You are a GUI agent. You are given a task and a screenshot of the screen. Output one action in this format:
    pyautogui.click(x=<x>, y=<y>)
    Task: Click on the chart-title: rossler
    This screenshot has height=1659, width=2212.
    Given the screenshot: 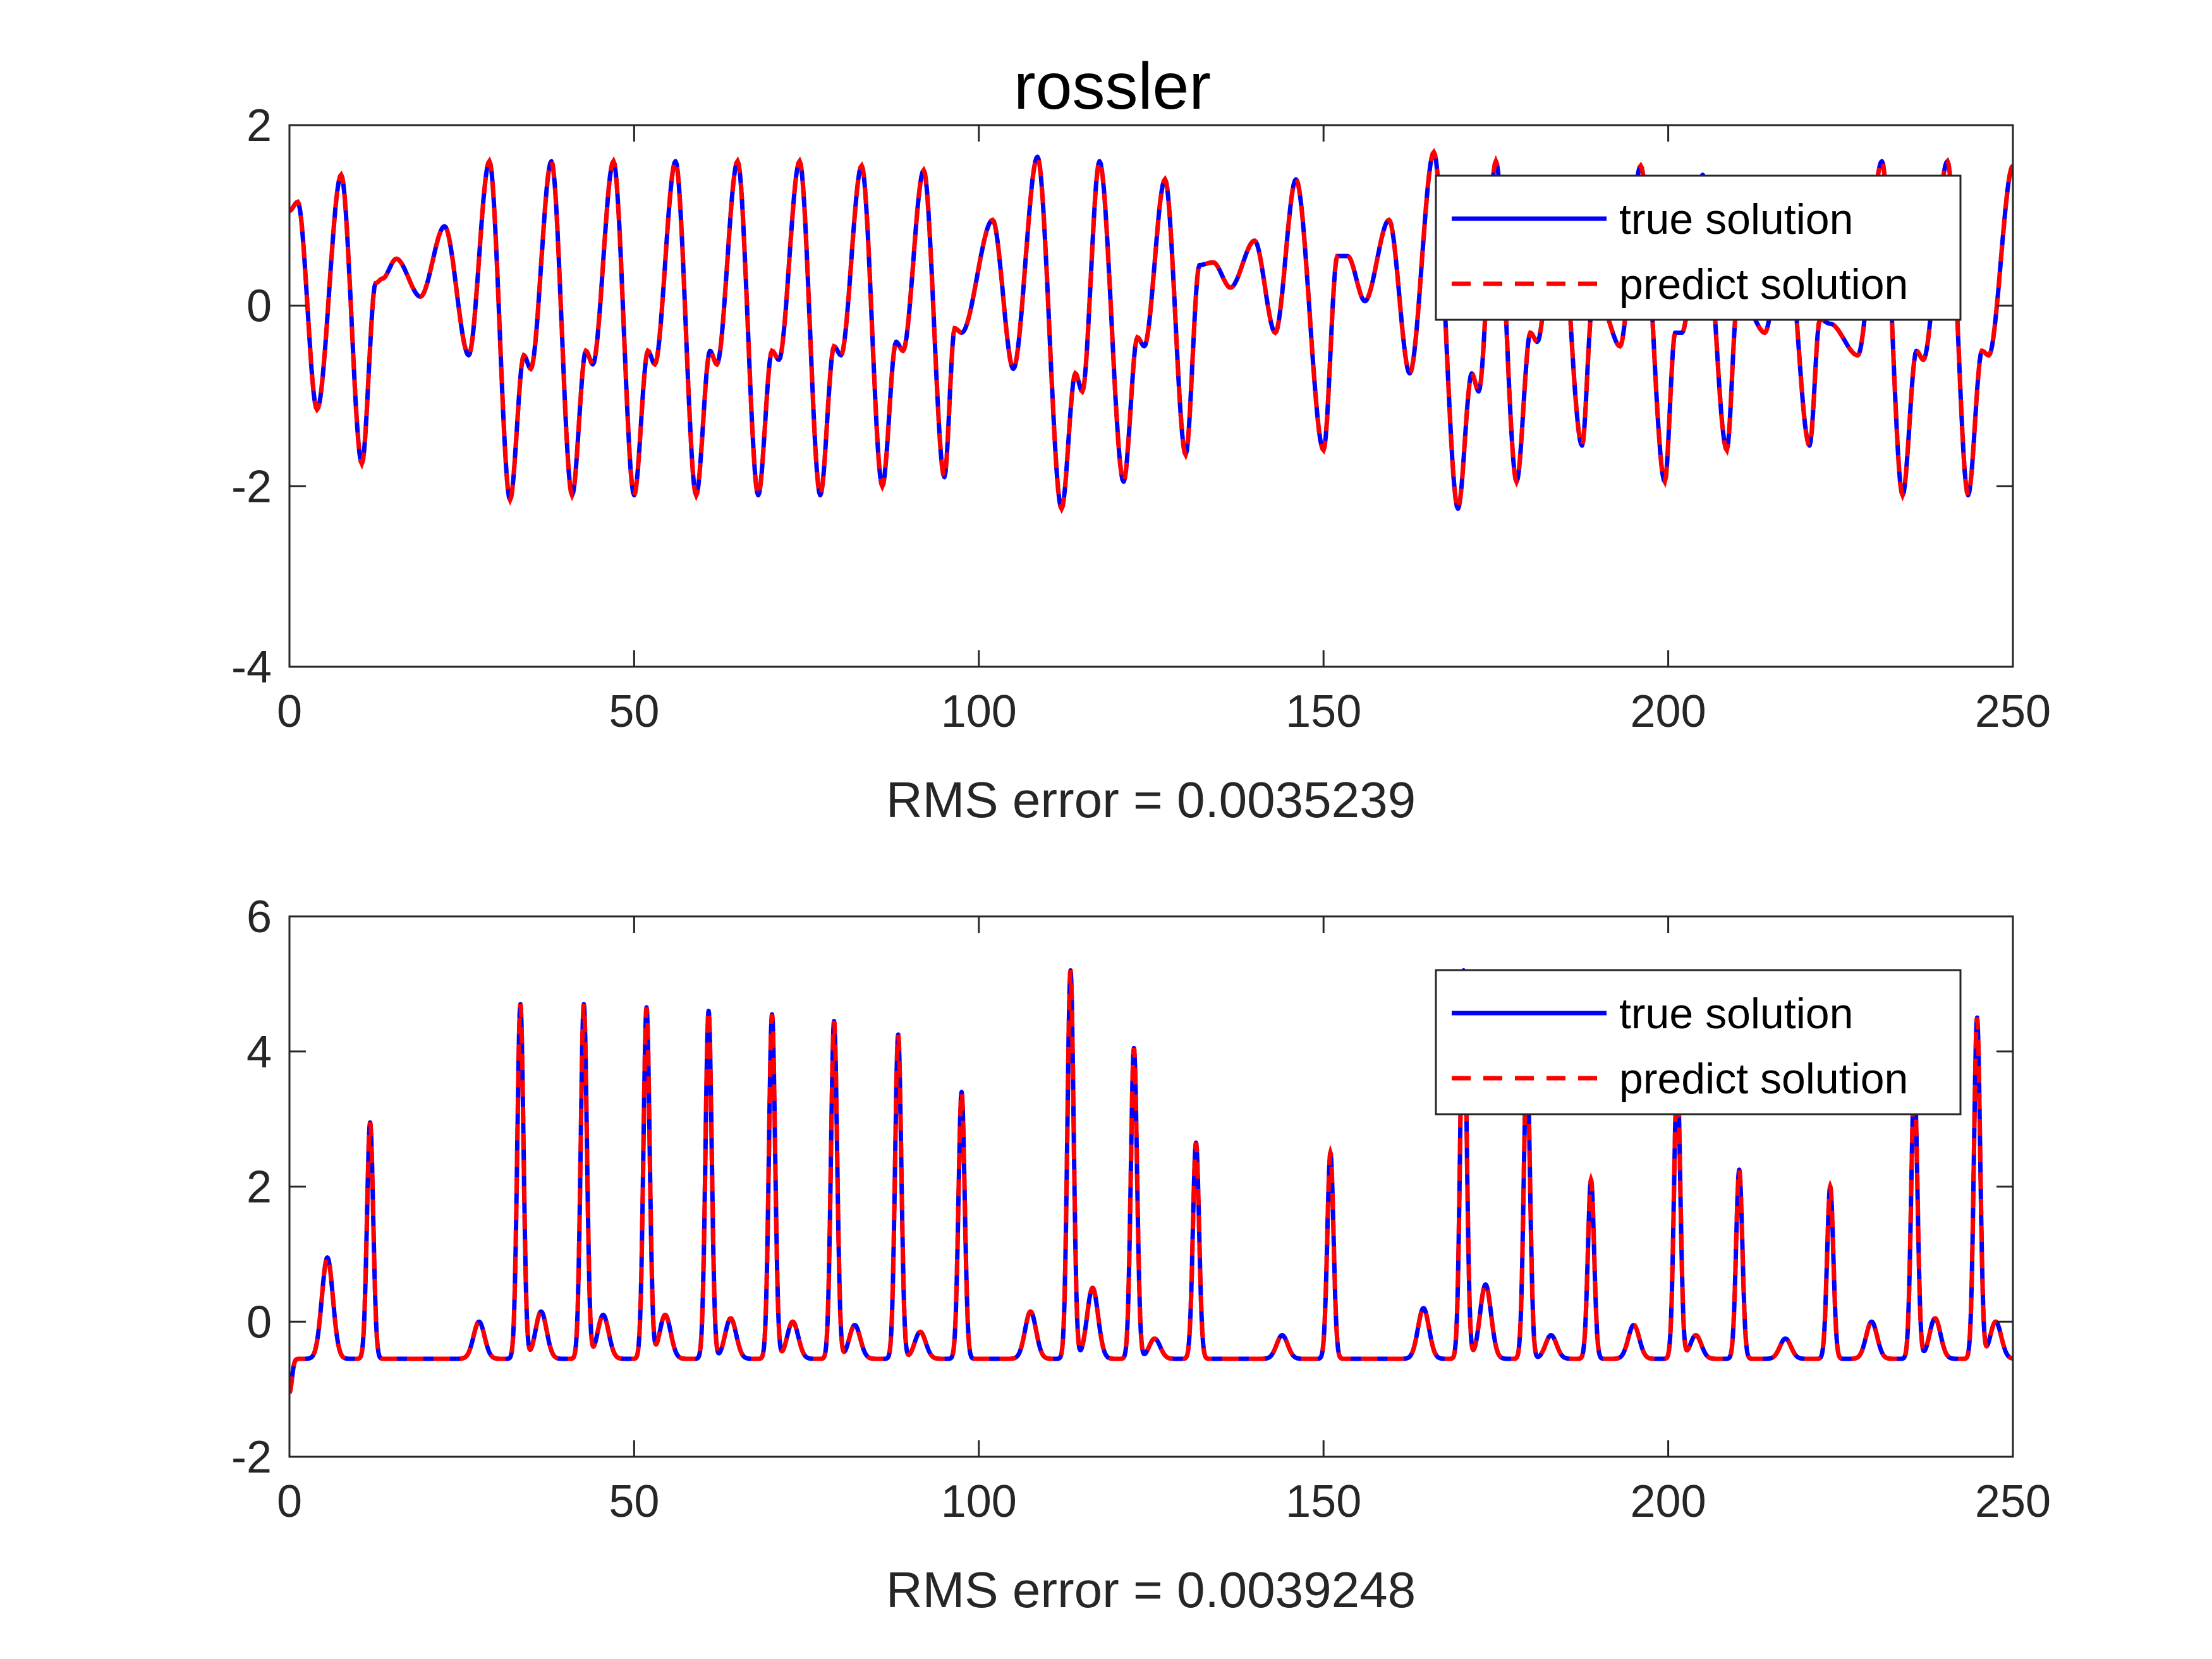 What is the action you would take?
    pyautogui.click(x=1112, y=86)
    